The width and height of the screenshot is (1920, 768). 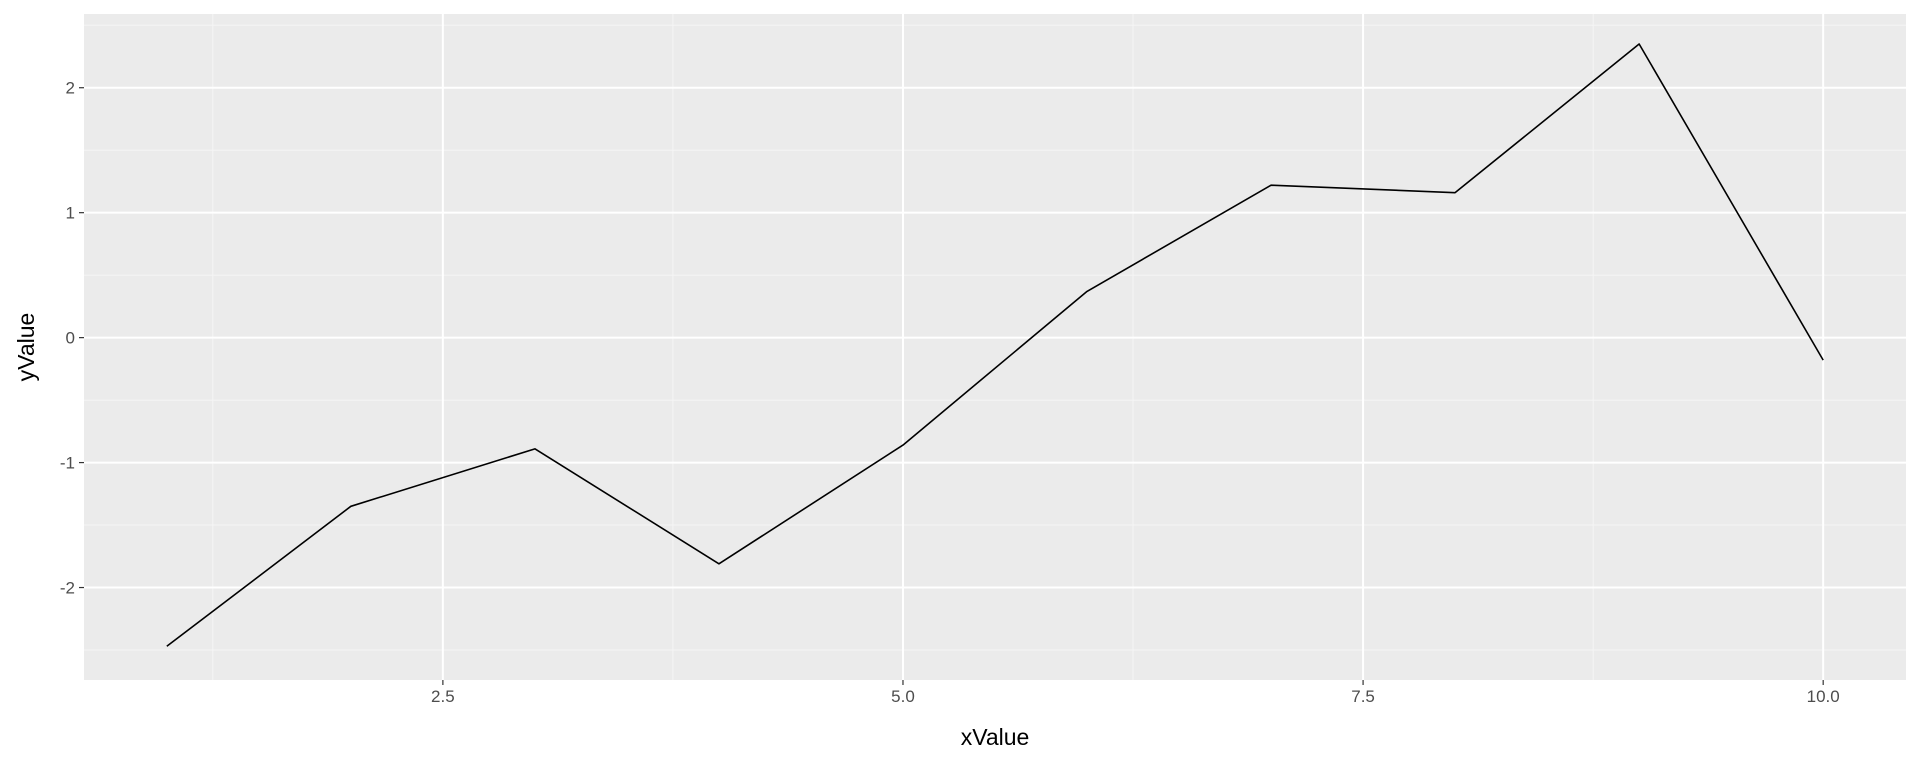 What do you see at coordinates (995, 737) in the screenshot?
I see `x-axis-title: xValue` at bounding box center [995, 737].